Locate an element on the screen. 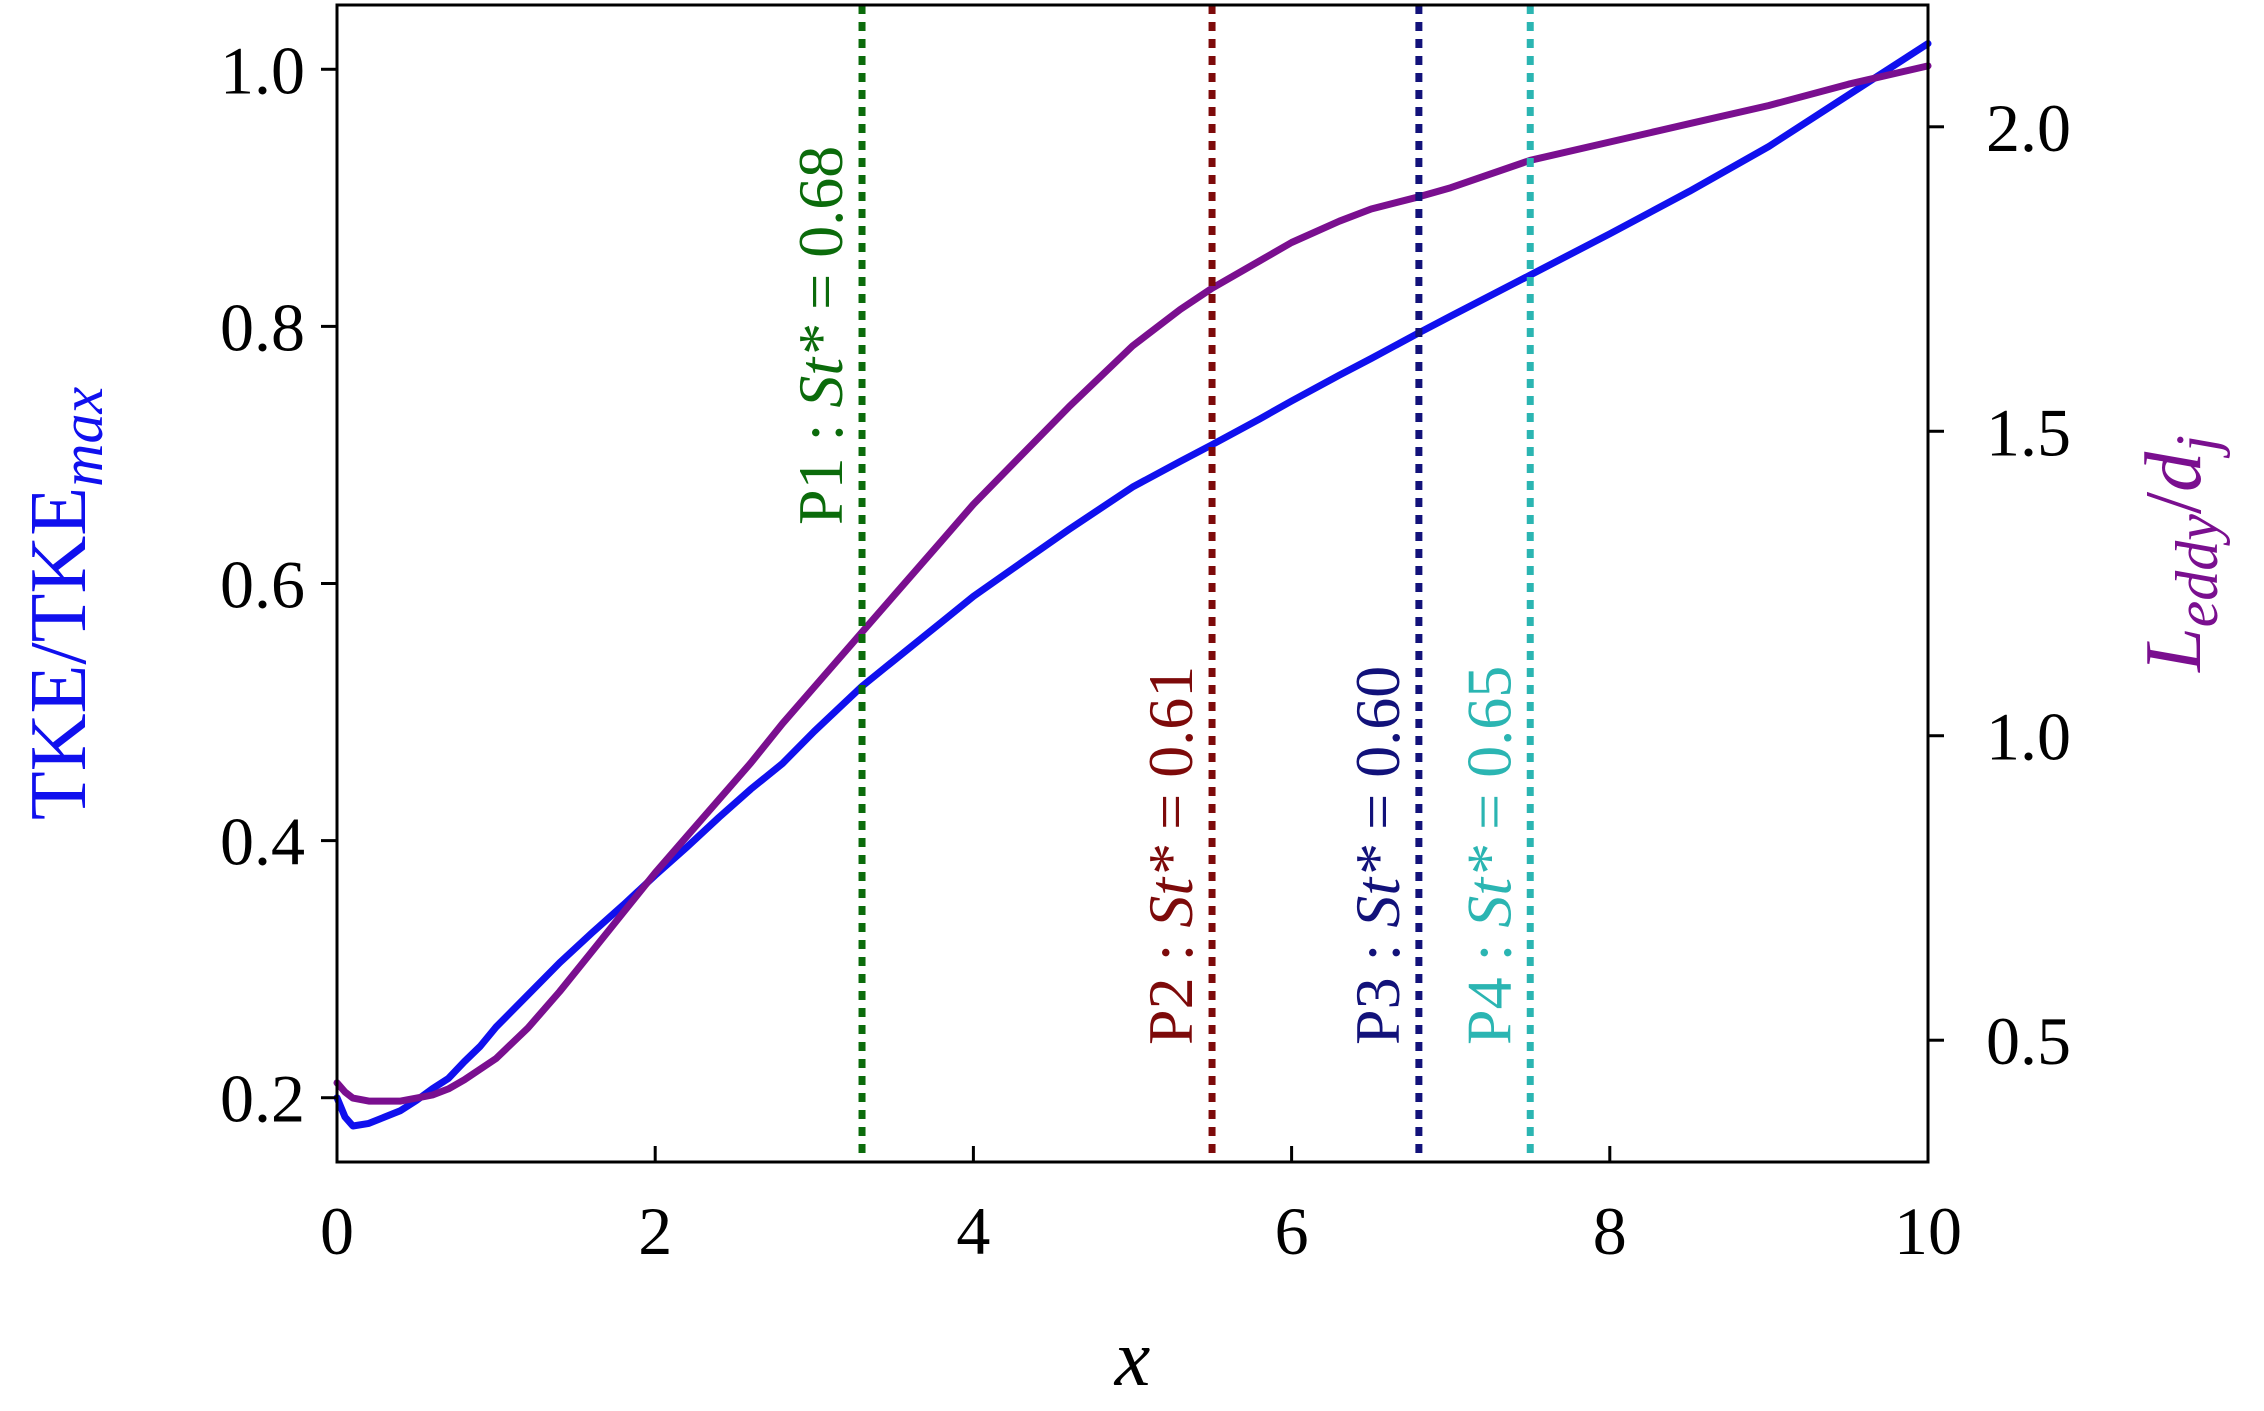 The height and width of the screenshot is (1411, 2264). vline-label-p4: P4 : St* = 0.65 is located at coordinates (1488, 855).